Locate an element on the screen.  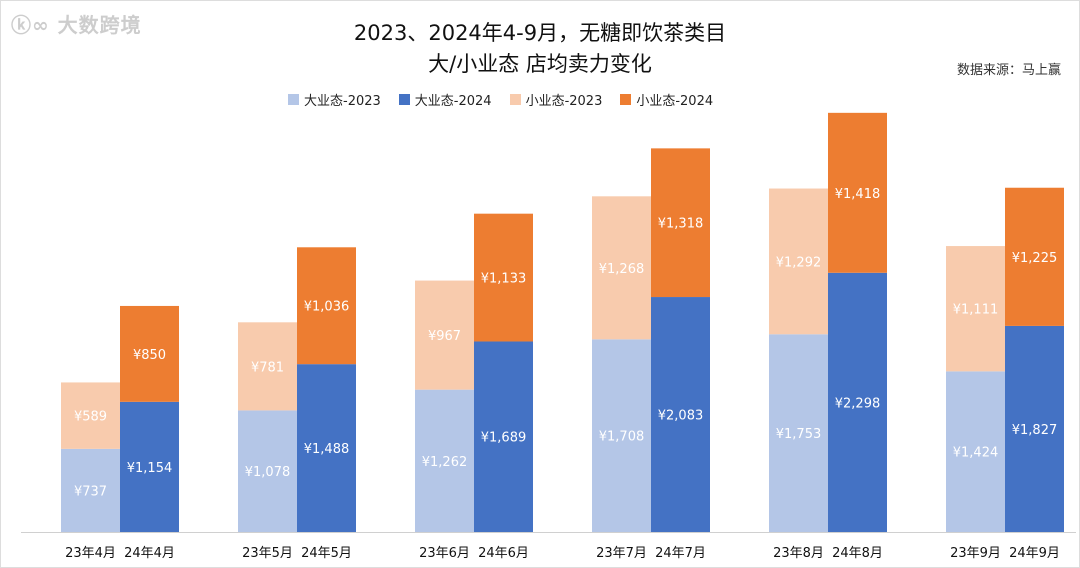
legend-item: 小业态-2023 is located at coordinates (556, 99).